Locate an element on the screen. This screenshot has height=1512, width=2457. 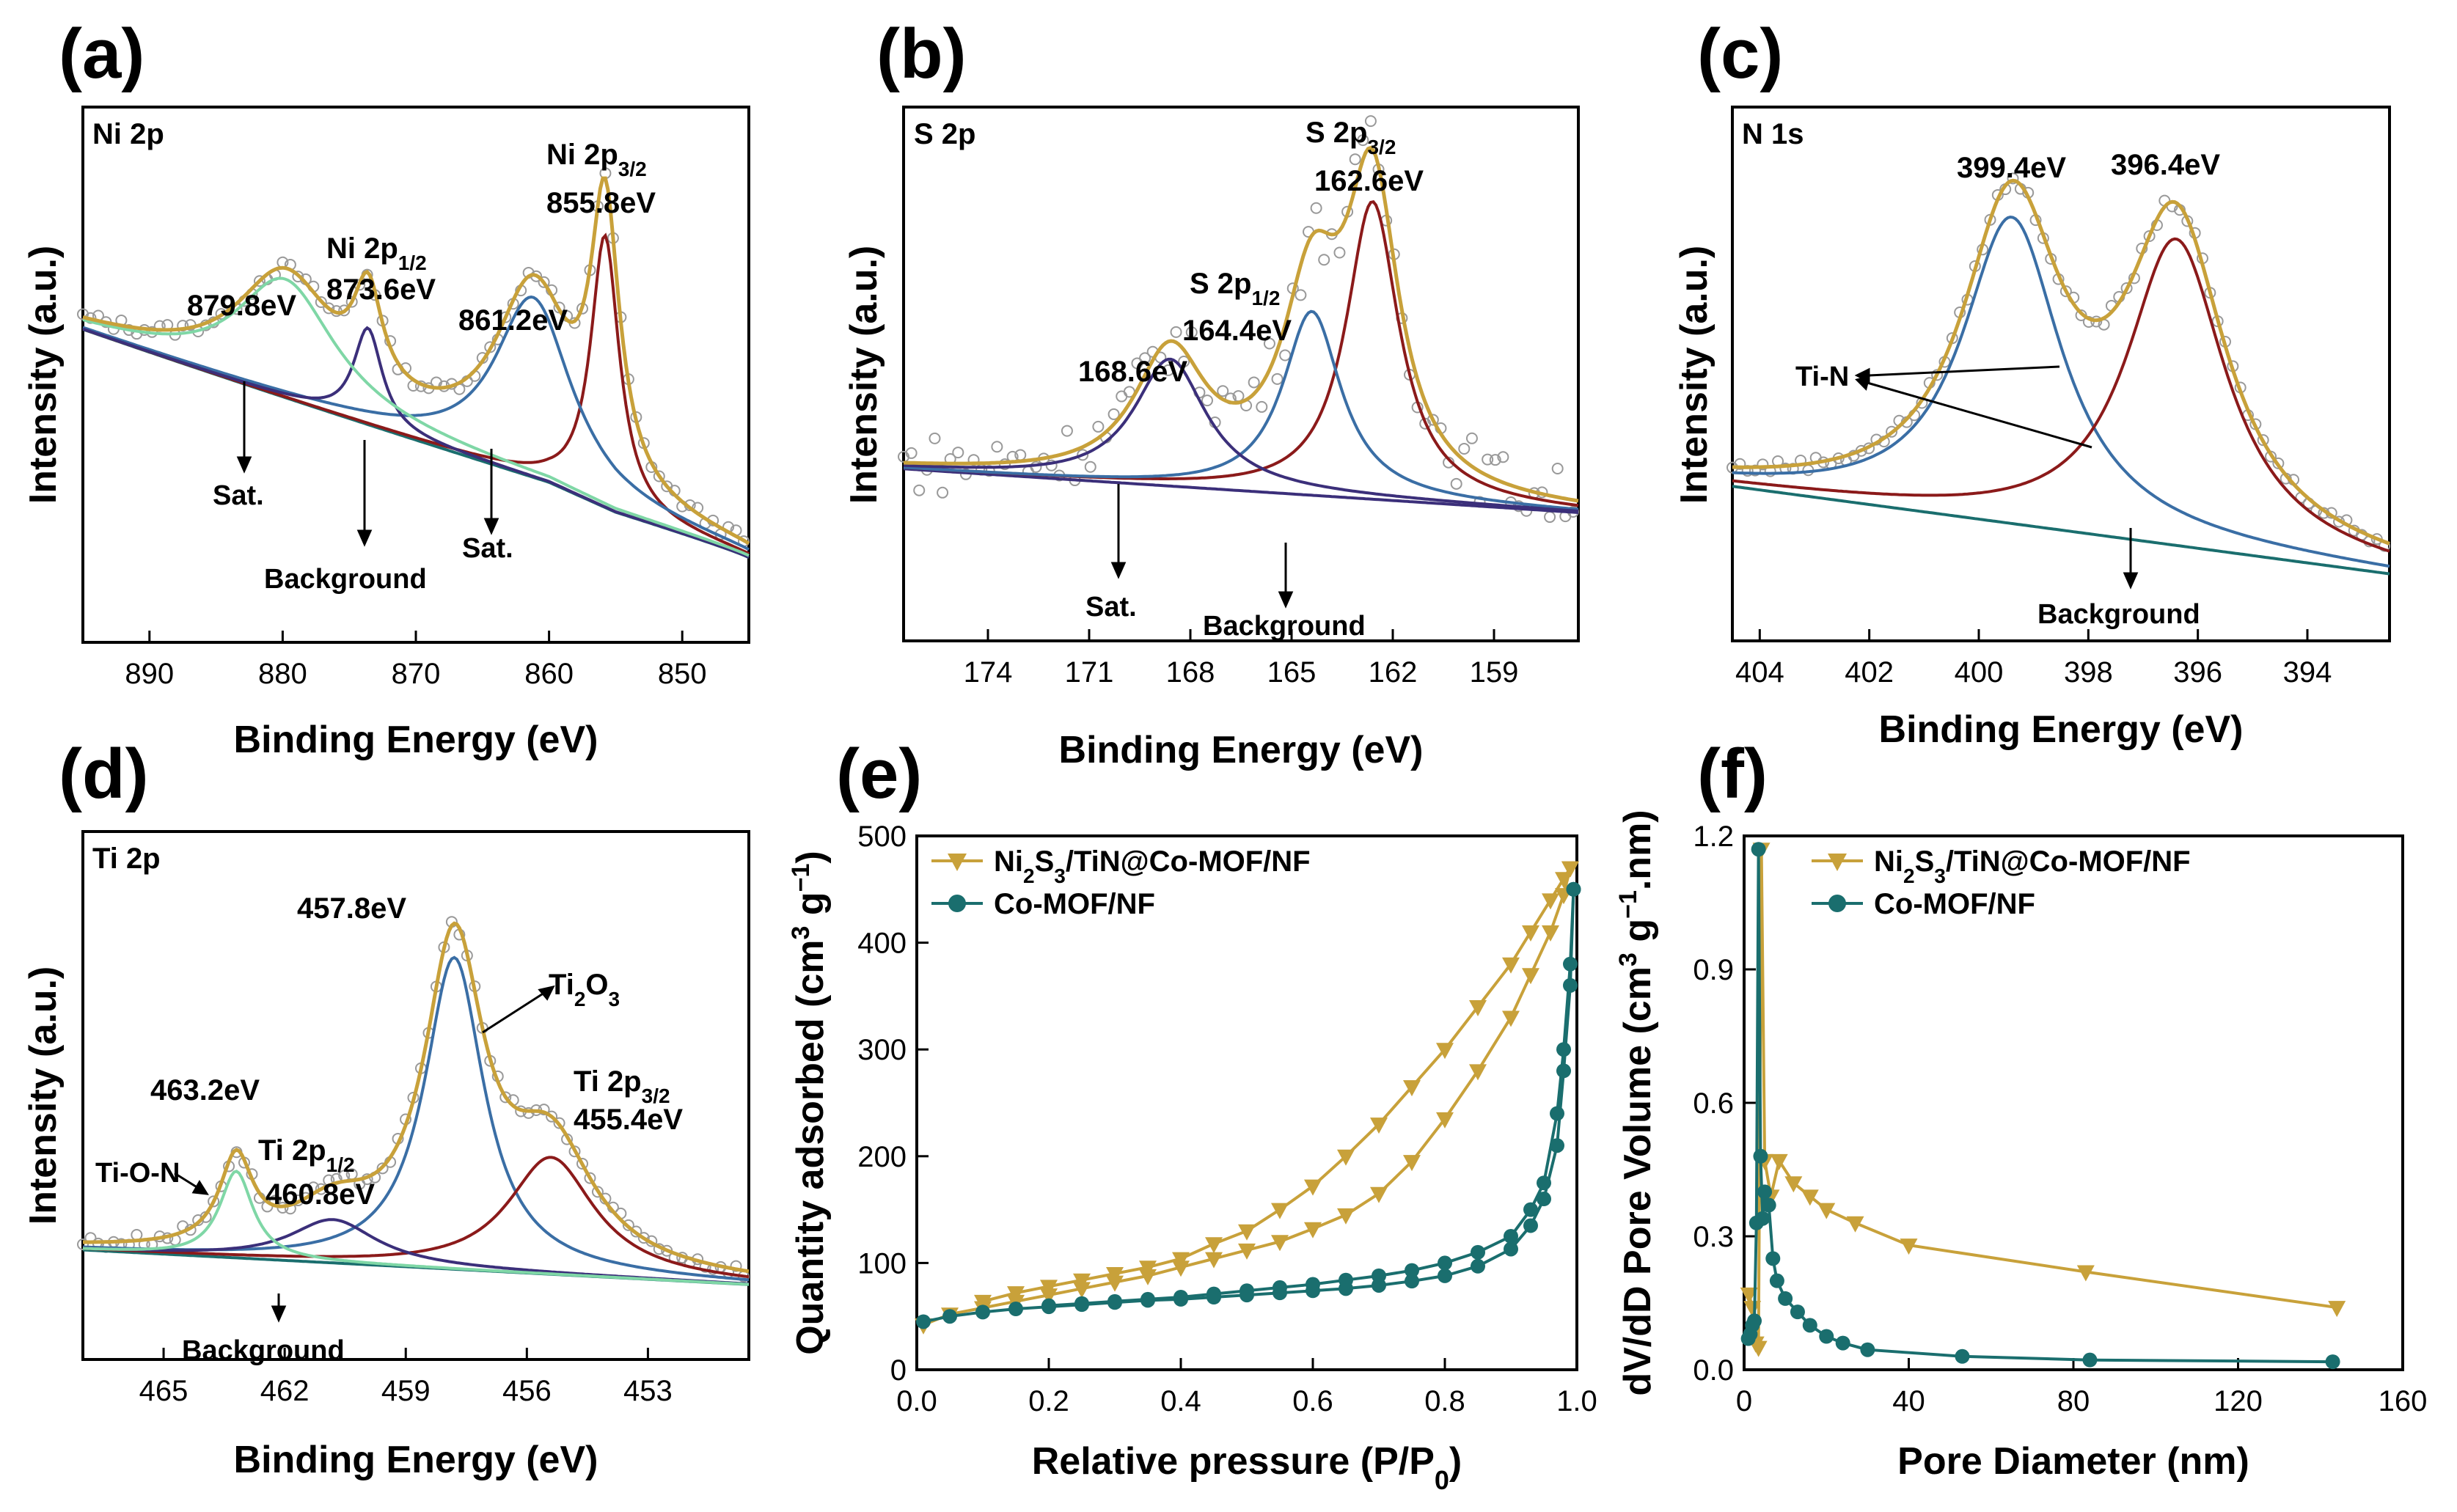
legend-marker-circle is located at coordinates (1837, 904).